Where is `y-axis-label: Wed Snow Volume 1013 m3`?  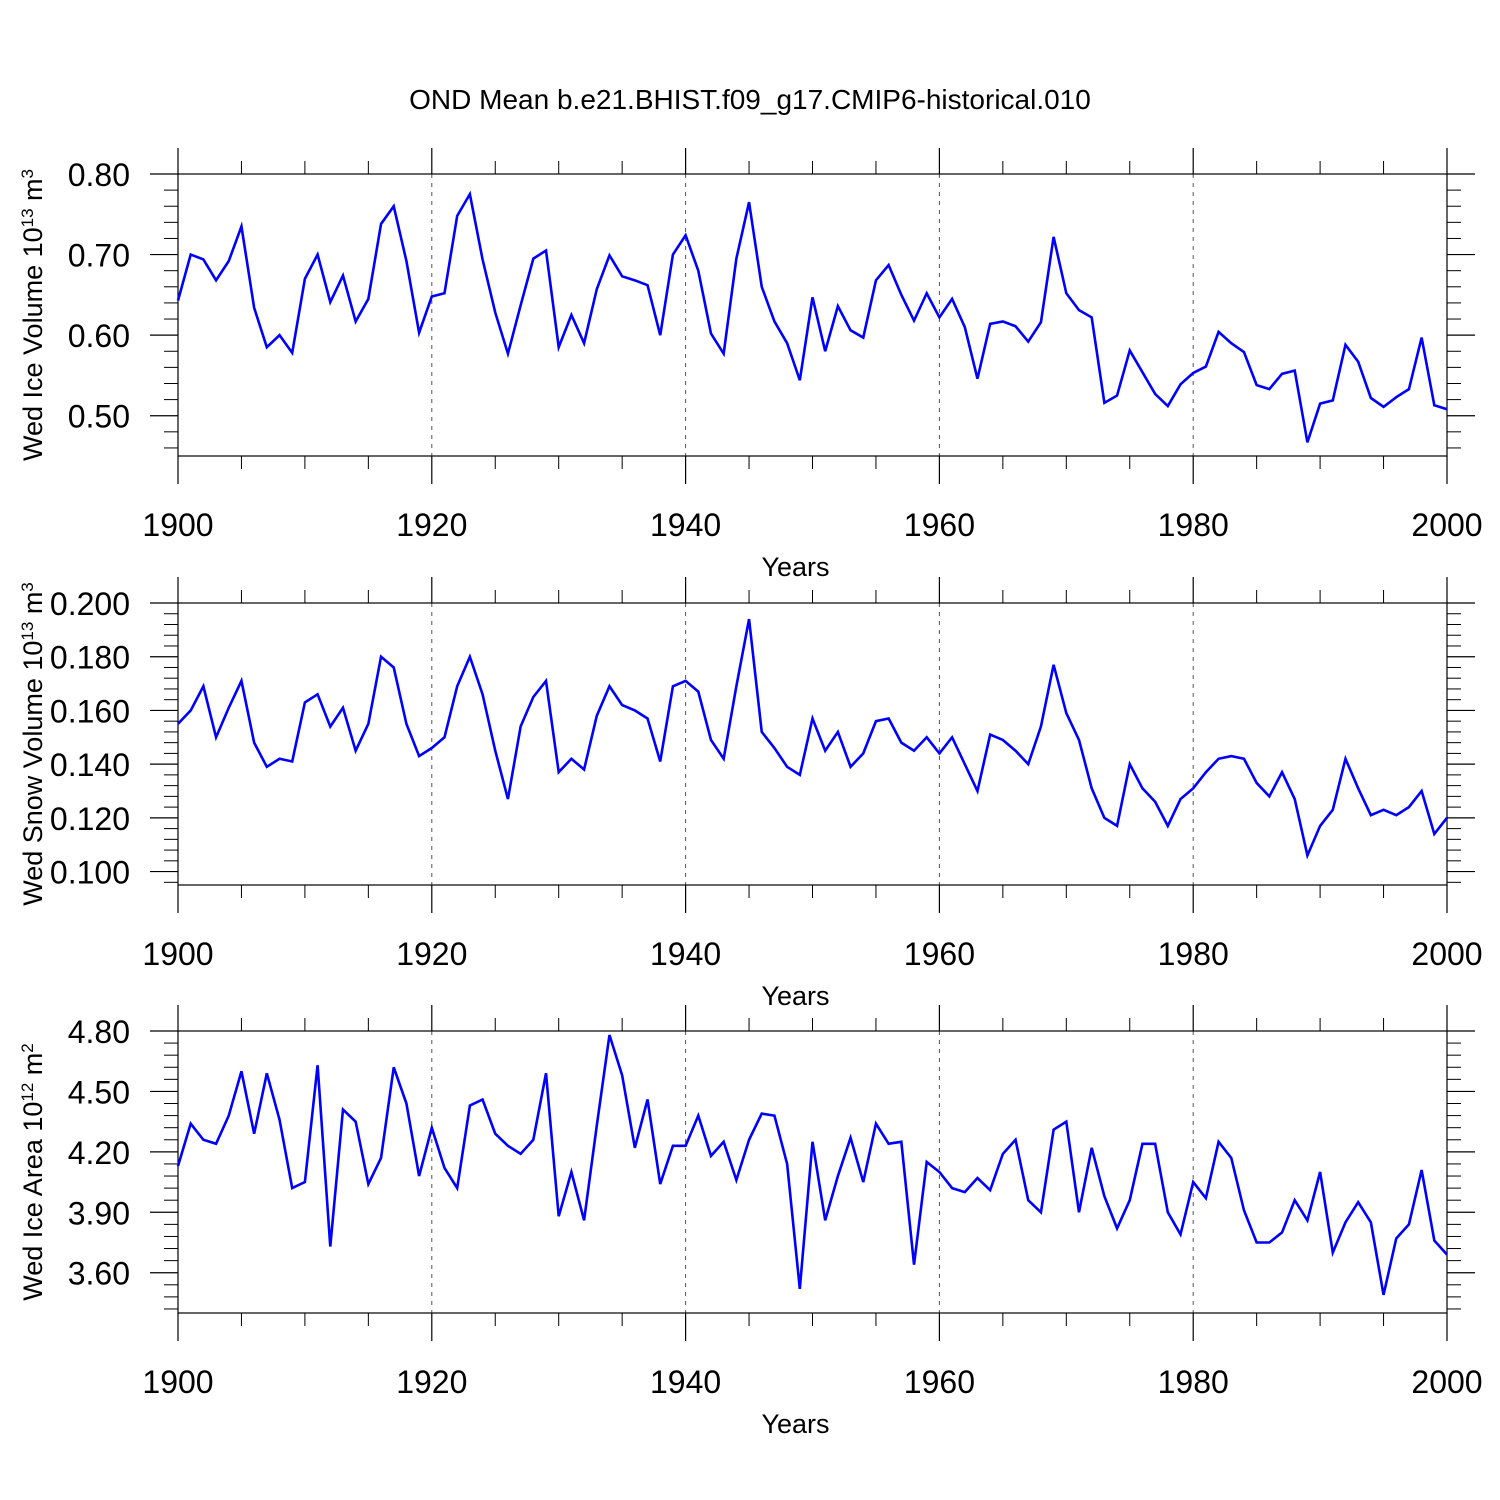 y-axis-label: Wed Snow Volume 1013 m3 is located at coordinates (33, 744).